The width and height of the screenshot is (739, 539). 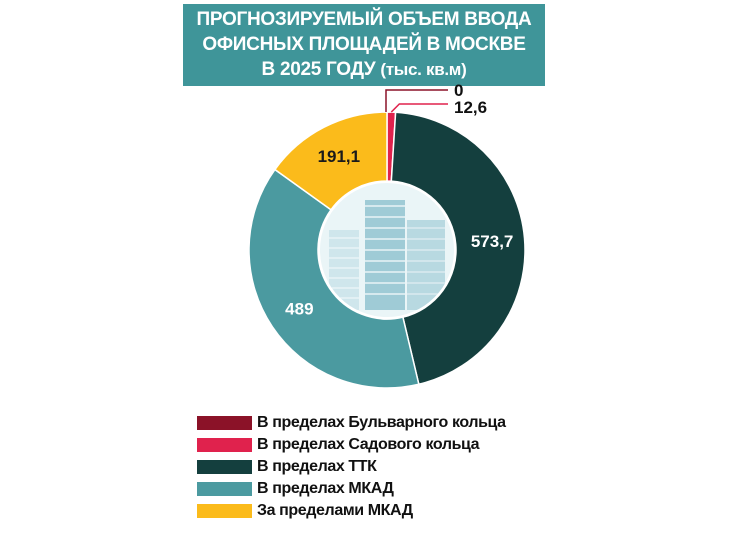 I want to click on title-line-1: ПРОГНОЗИРУЕМЫЙ ОБЪЕМ ВВОДА, so click(x=364, y=19).